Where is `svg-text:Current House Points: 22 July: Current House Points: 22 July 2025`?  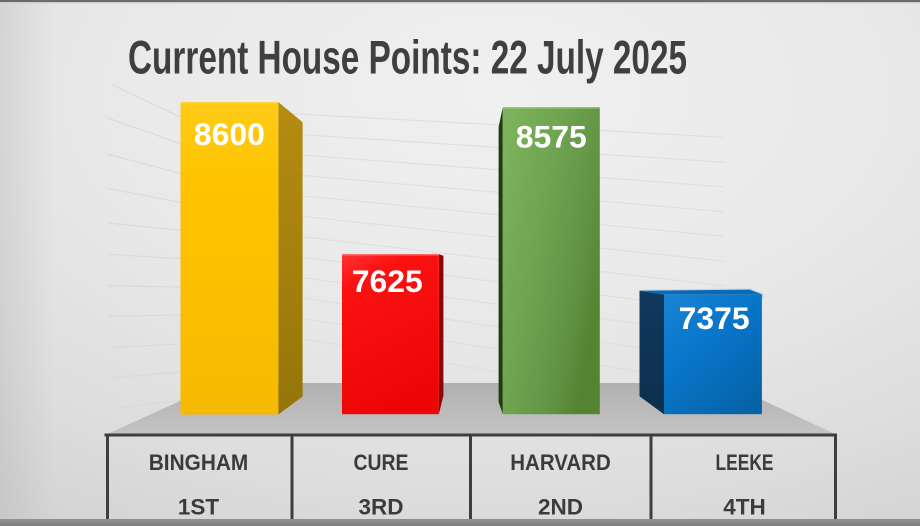
svg-text:Current House Points: 22 July: Current House Points: 22 July 2025 is located at coordinates (407, 57).